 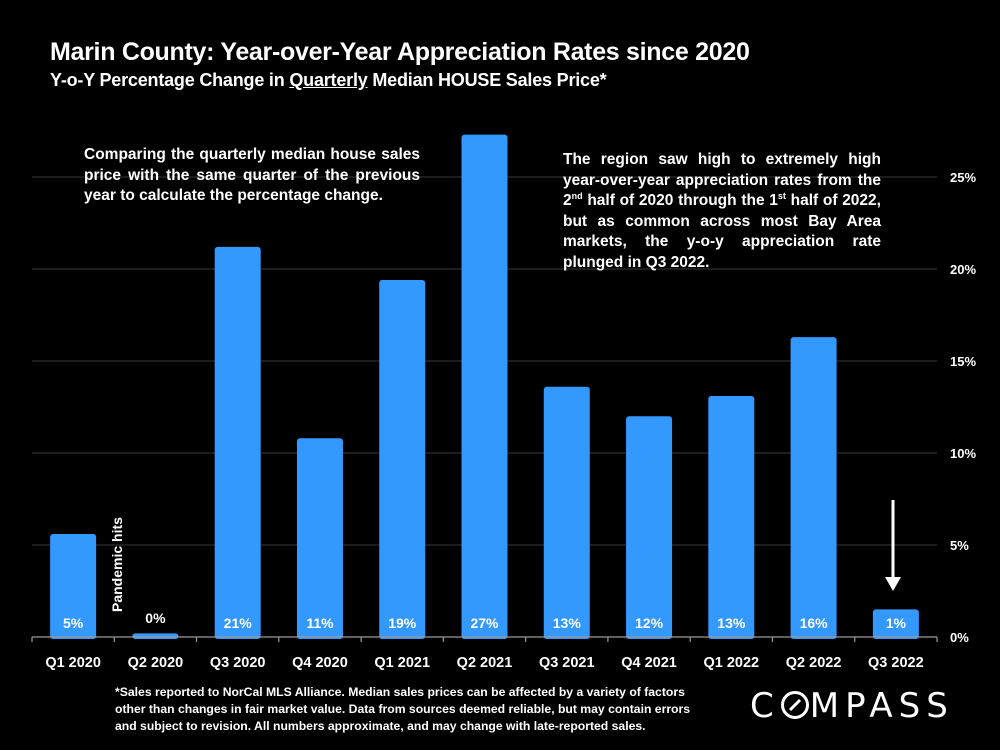 What do you see at coordinates (170, 80) in the screenshot?
I see `subtitle-text: Y-o-Y Percentage Change in` at bounding box center [170, 80].